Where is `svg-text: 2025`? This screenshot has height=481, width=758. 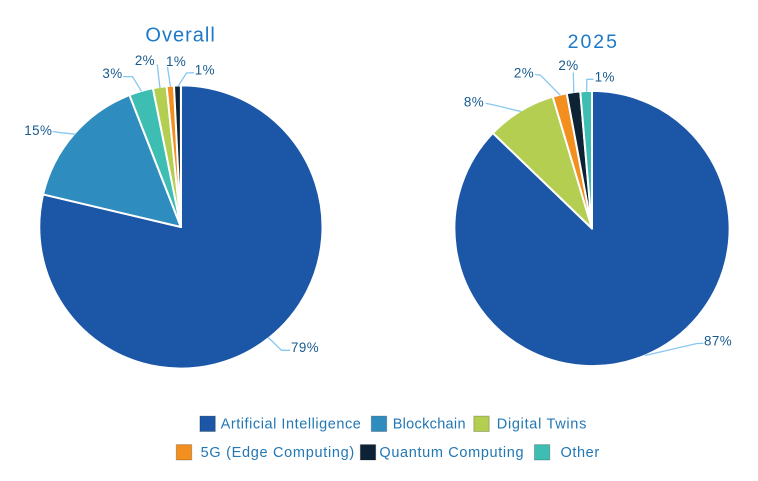 svg-text: 2025 is located at coordinates (593, 42).